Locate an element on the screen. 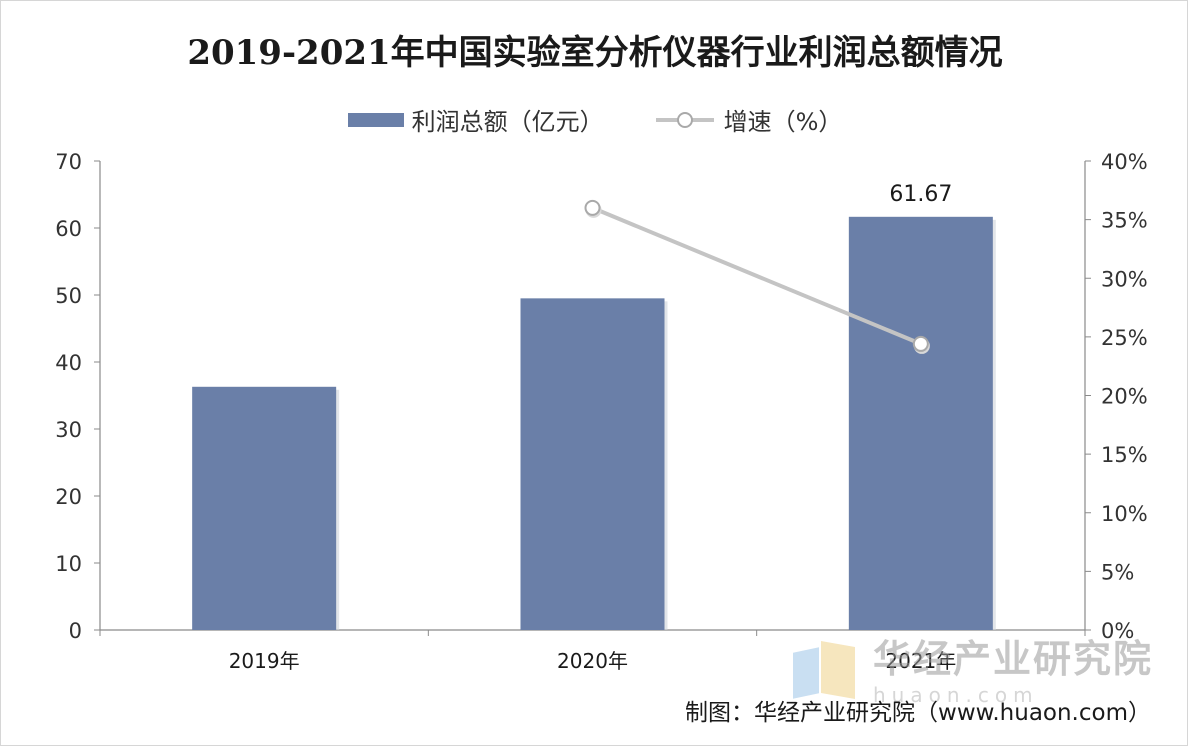  watermark-name: 华经产业研究院 is located at coordinates (1013, 659).